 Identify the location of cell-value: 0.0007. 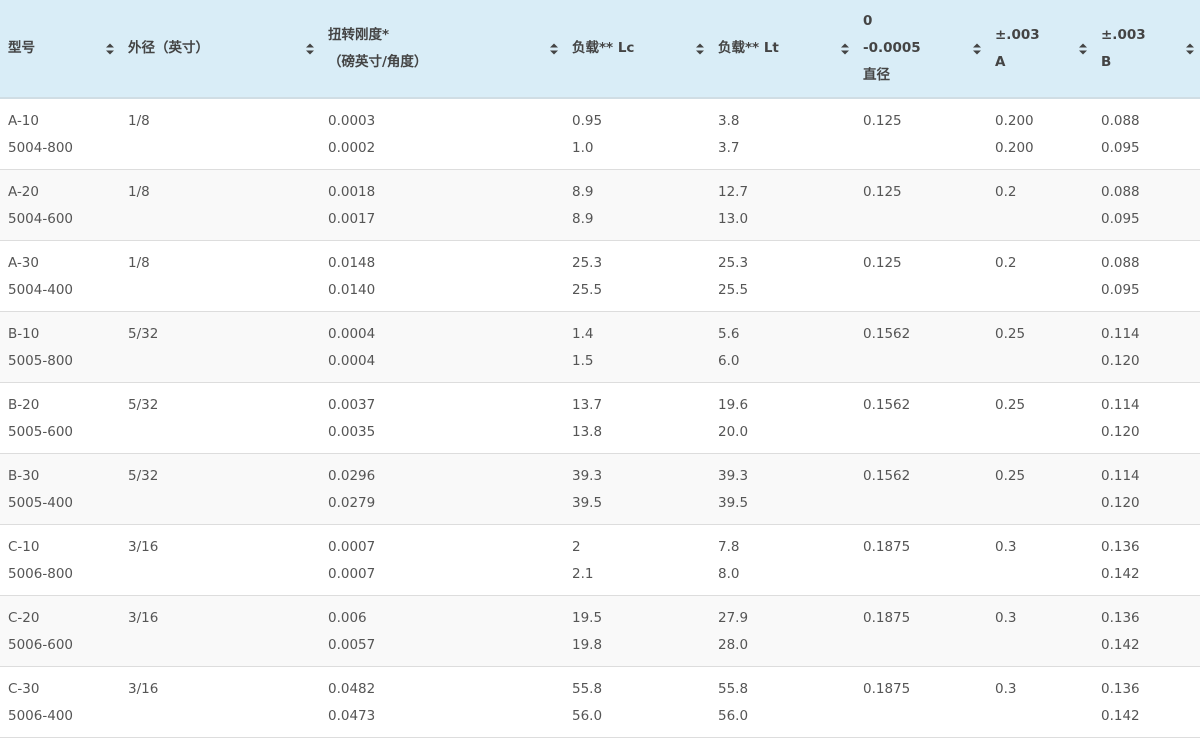
(352, 547).